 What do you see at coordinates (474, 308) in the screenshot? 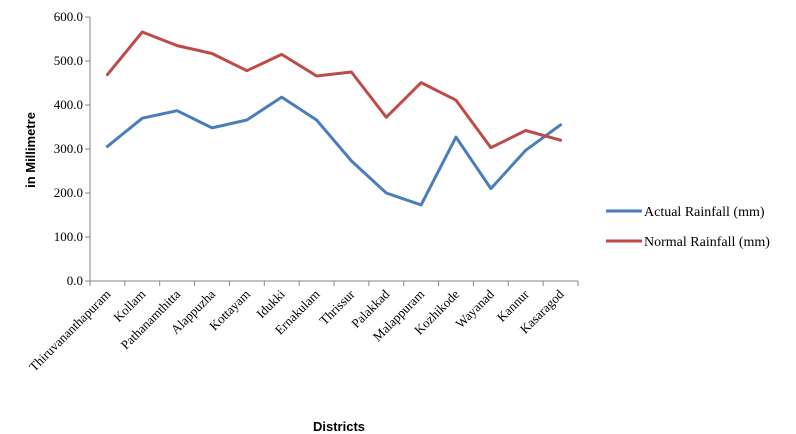
I see `x-tick-label: Wayanad` at bounding box center [474, 308].